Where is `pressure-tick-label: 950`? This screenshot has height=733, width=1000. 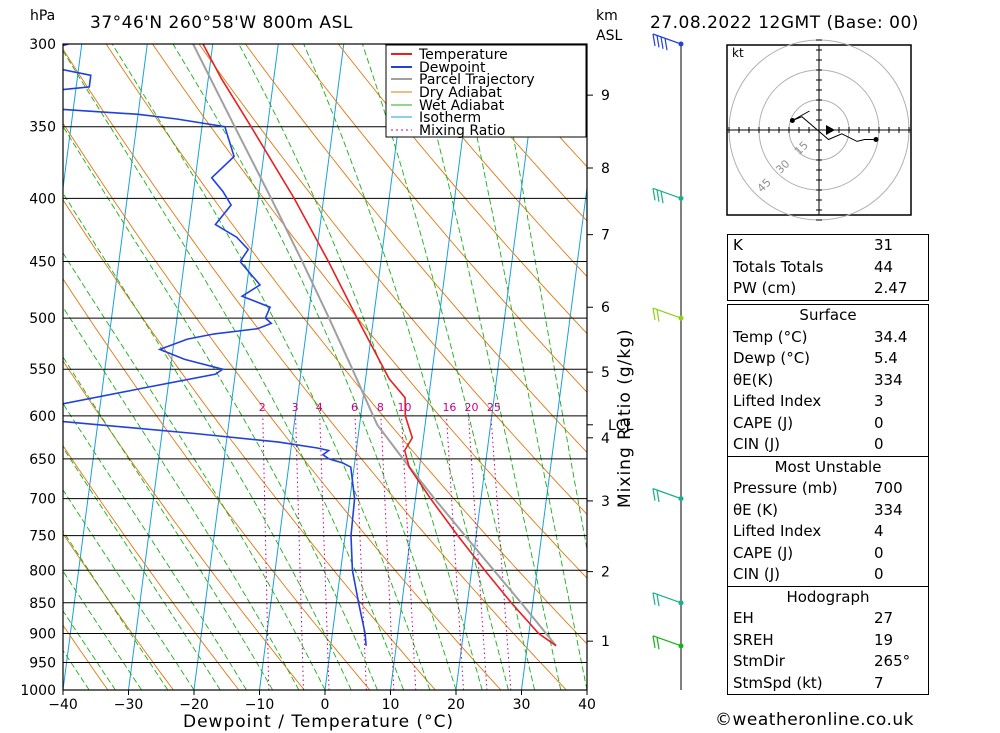 pressure-tick-label: 950 is located at coordinates (42, 663).